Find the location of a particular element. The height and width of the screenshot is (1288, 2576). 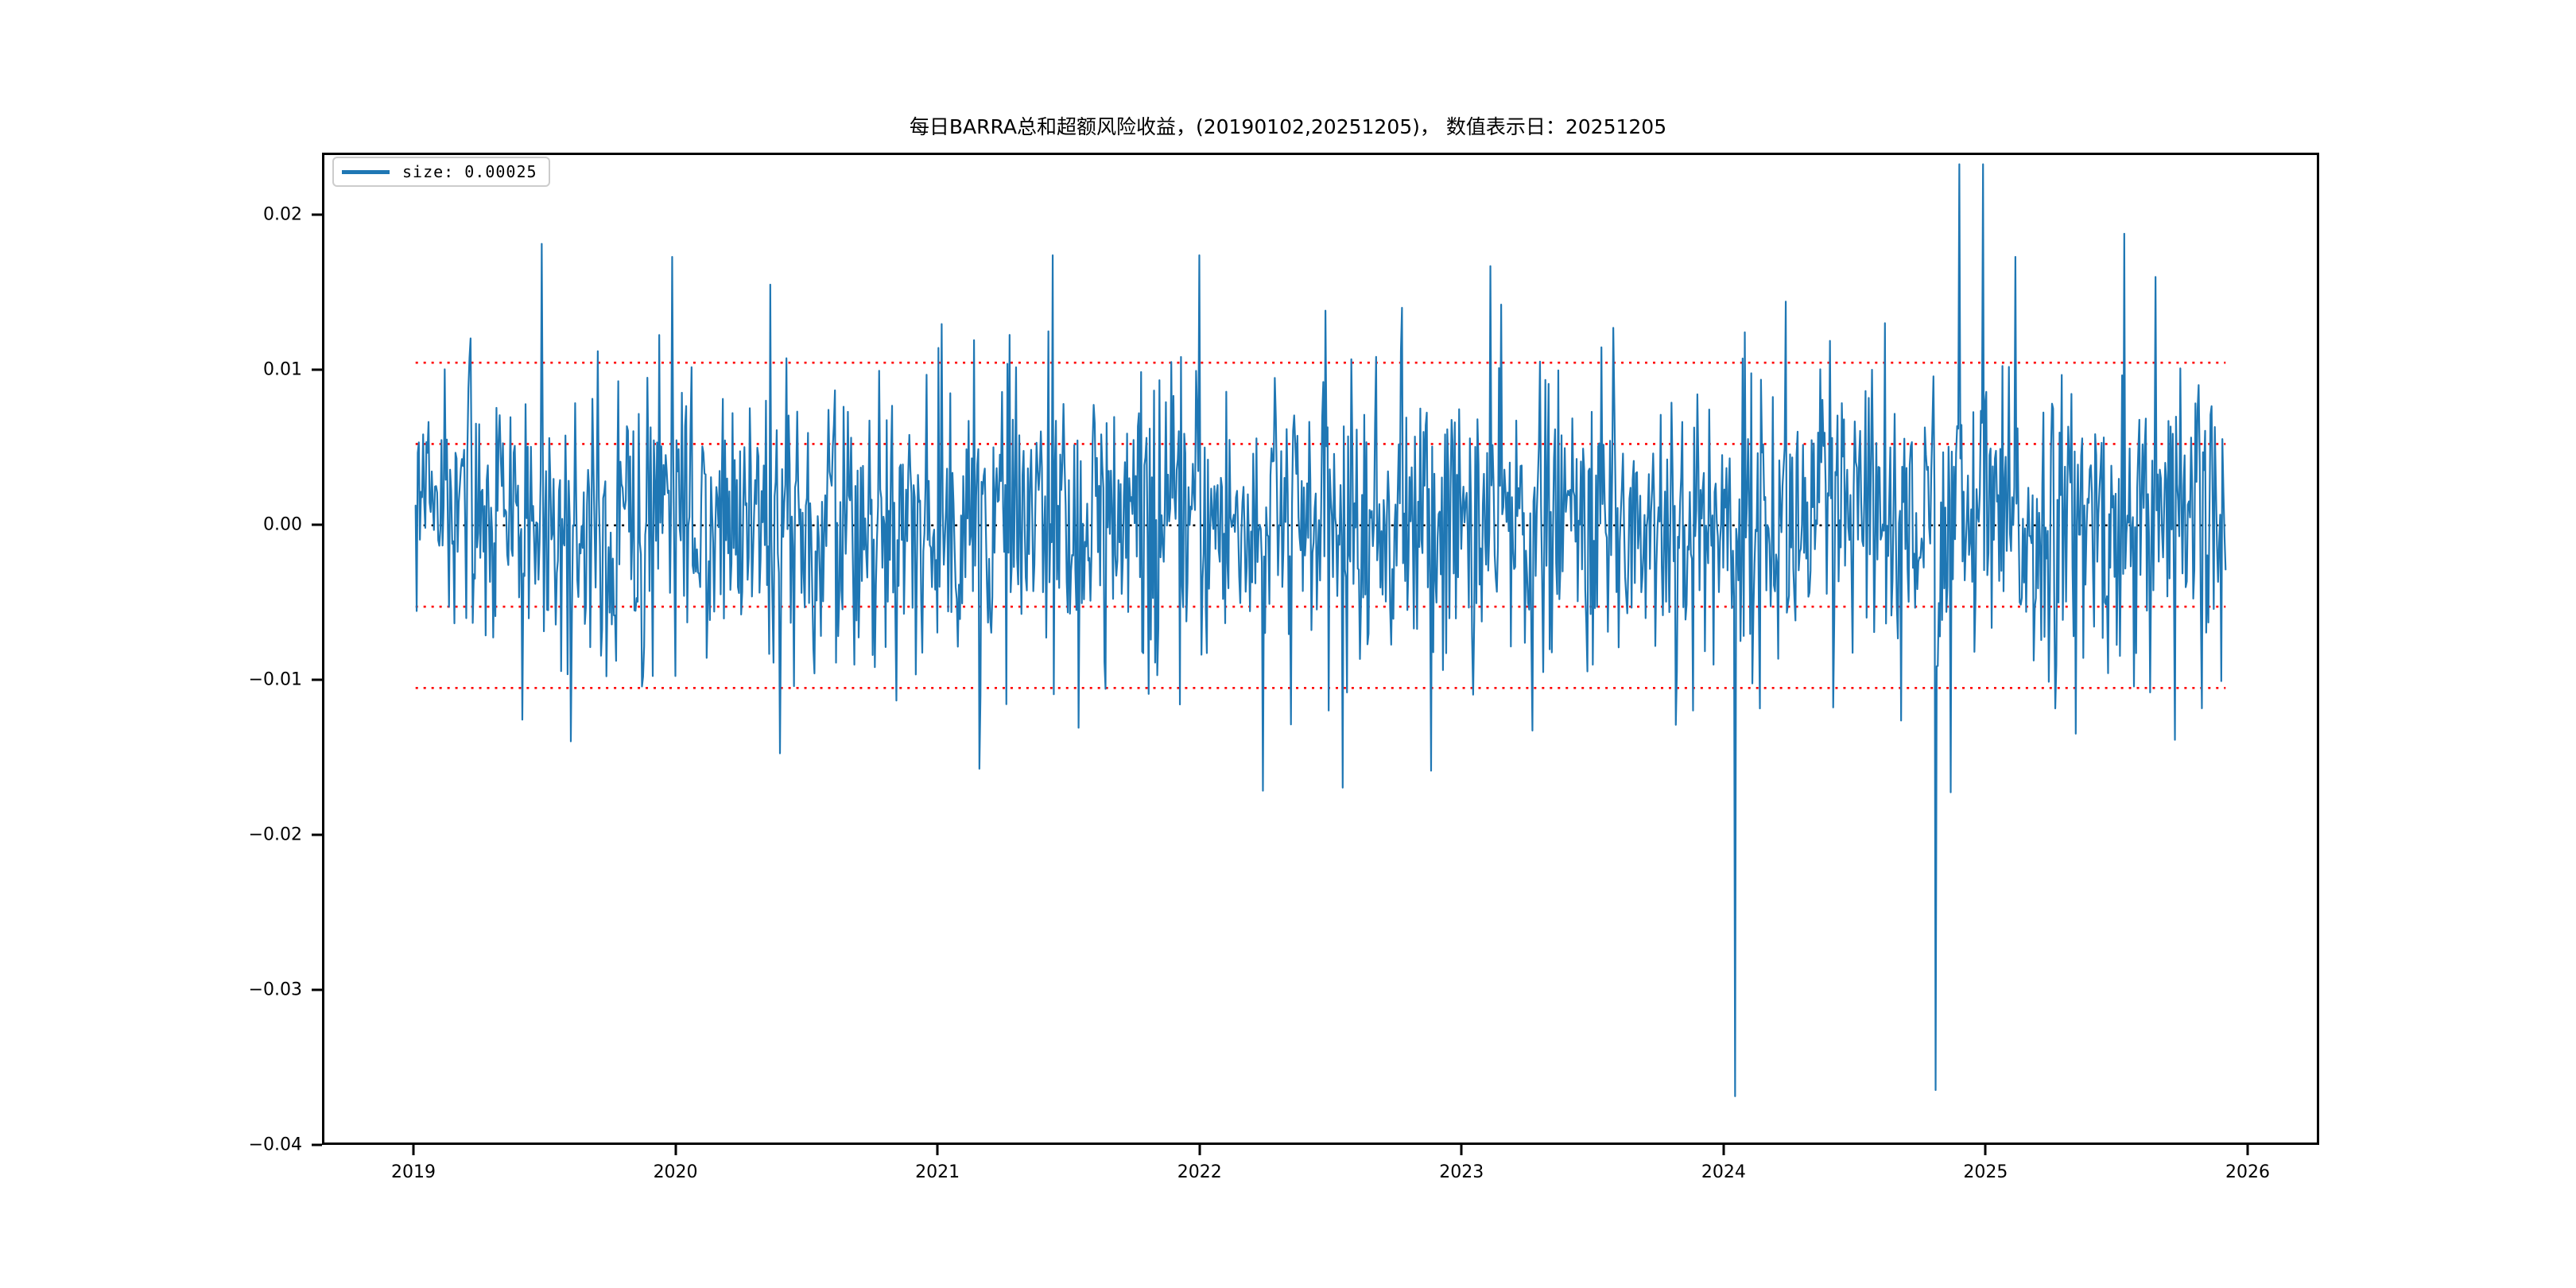

legend-line-swatch is located at coordinates (366, 172).